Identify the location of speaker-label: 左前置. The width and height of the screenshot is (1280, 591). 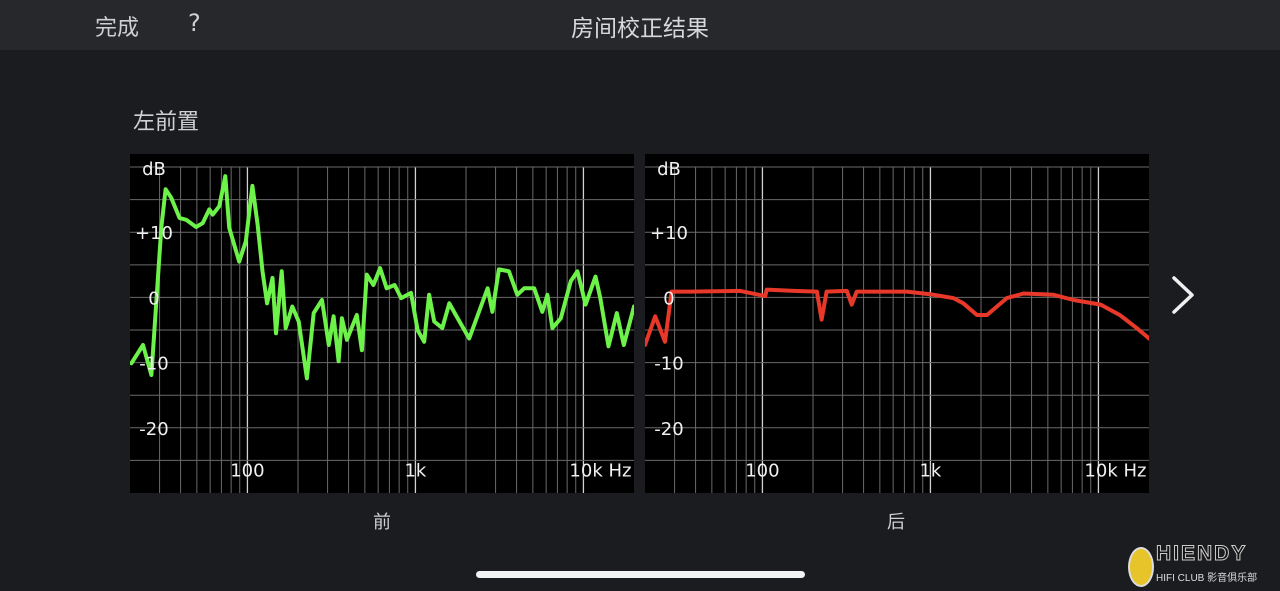
(166, 122).